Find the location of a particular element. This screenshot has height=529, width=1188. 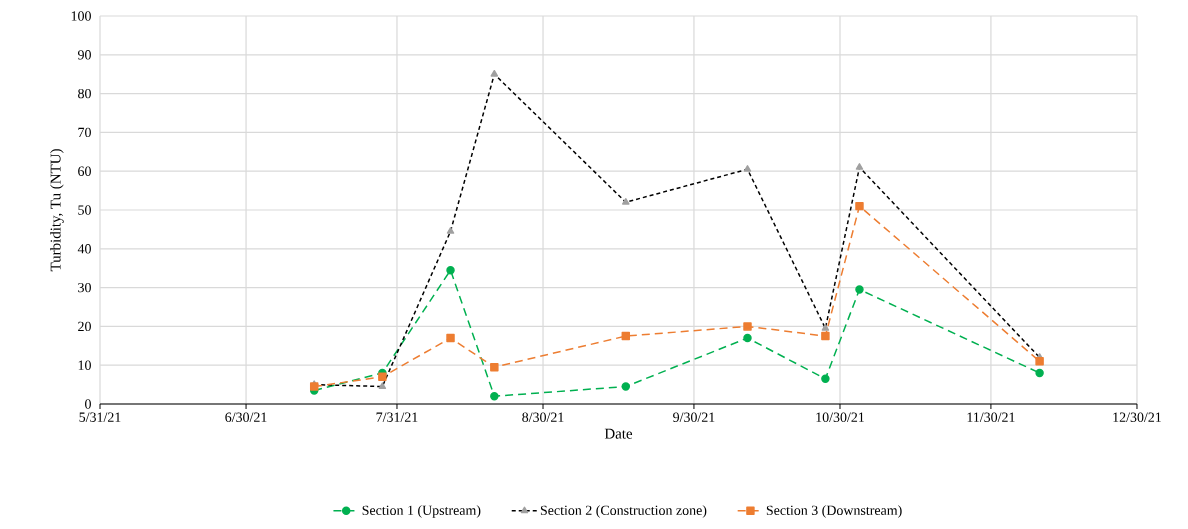

y-tick-label: 0 is located at coordinates (88, 404).